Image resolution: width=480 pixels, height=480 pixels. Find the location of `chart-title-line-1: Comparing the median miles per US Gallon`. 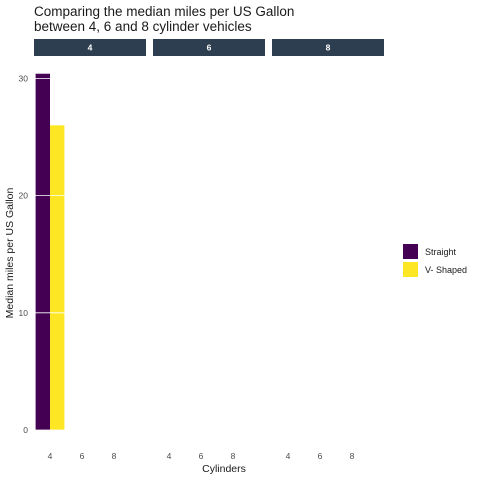

chart-title-line-1: Comparing the median miles per US Gallon is located at coordinates (164, 11).